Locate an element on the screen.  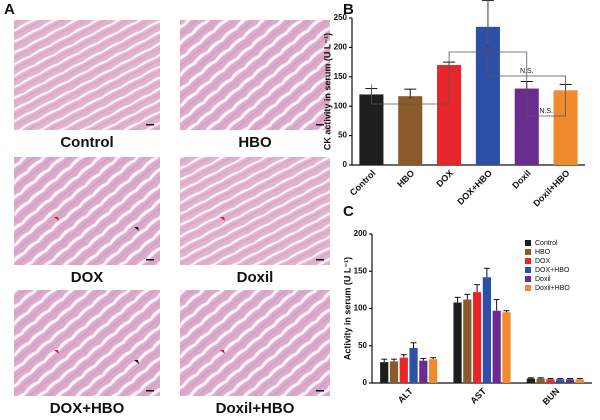
image-caption: DOX+HBO is located at coordinates (87, 408).